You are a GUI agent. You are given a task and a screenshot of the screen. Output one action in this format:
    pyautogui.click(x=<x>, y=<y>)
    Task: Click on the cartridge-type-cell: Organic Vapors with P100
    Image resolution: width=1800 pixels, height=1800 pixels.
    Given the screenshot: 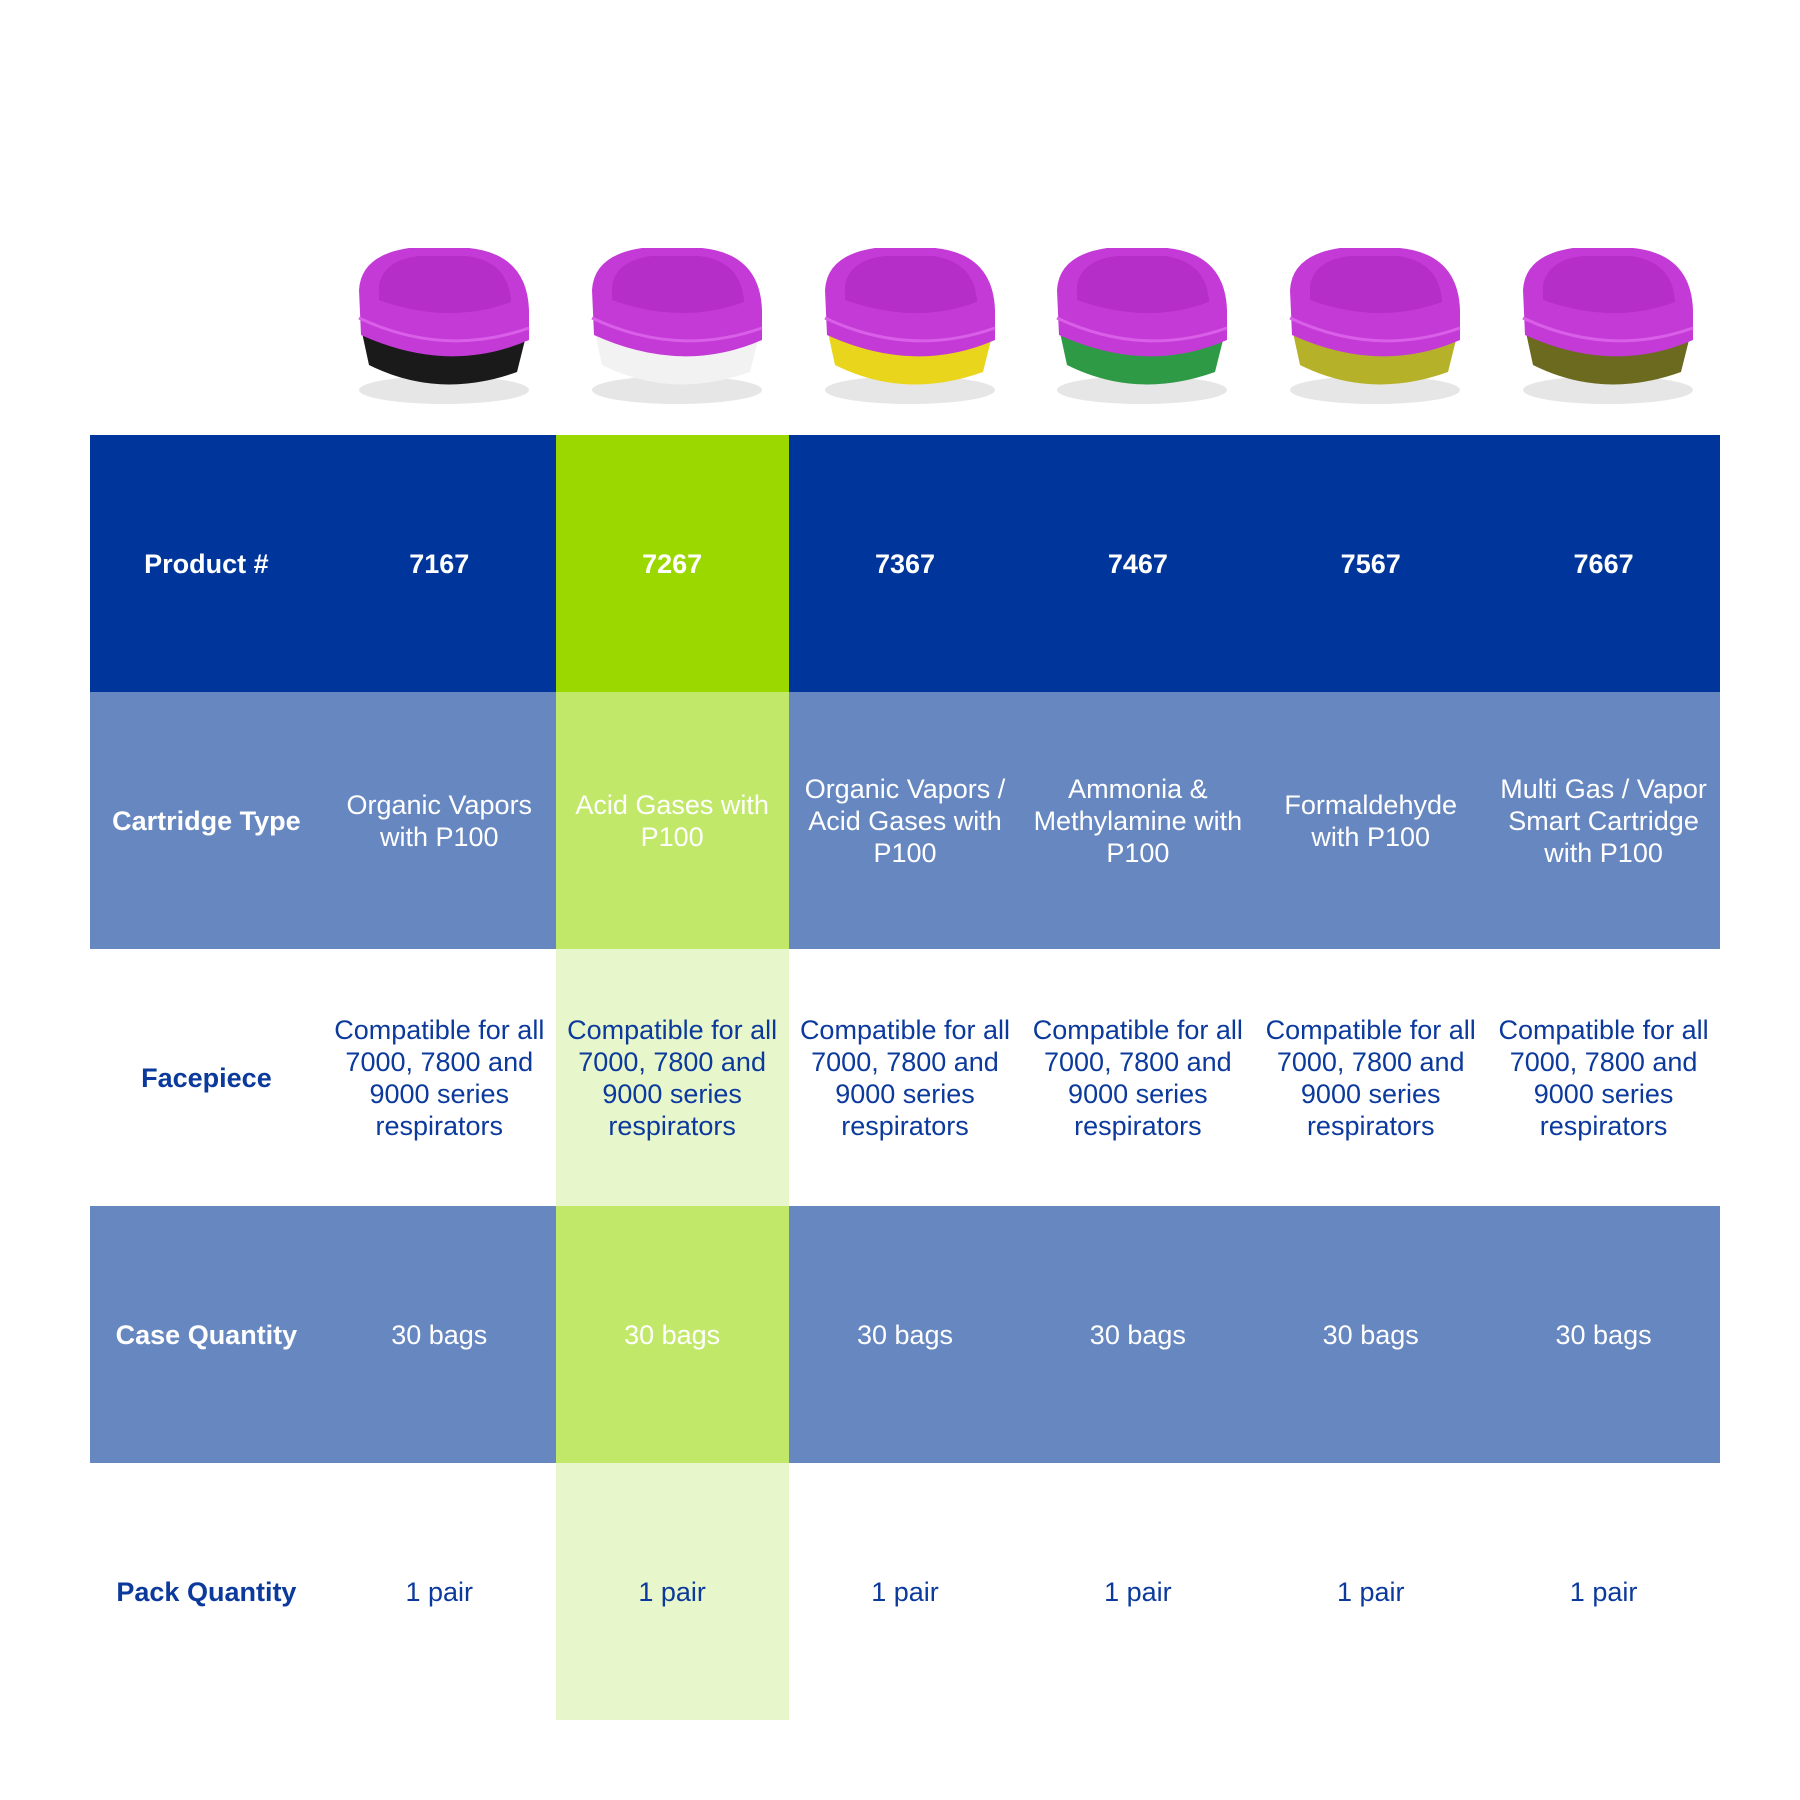 What is the action you would take?
    pyautogui.click(x=439, y=820)
    